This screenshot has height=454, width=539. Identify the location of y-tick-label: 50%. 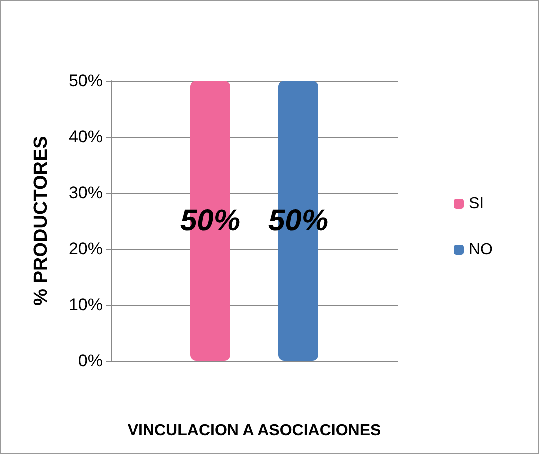
(85, 81).